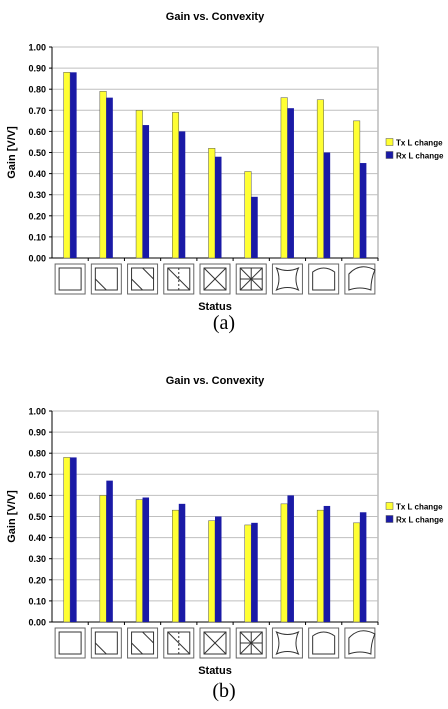 This screenshot has height=709, width=448. What do you see at coordinates (37, 48) in the screenshot?
I see `y-tick-label-a-10: 1.00` at bounding box center [37, 48].